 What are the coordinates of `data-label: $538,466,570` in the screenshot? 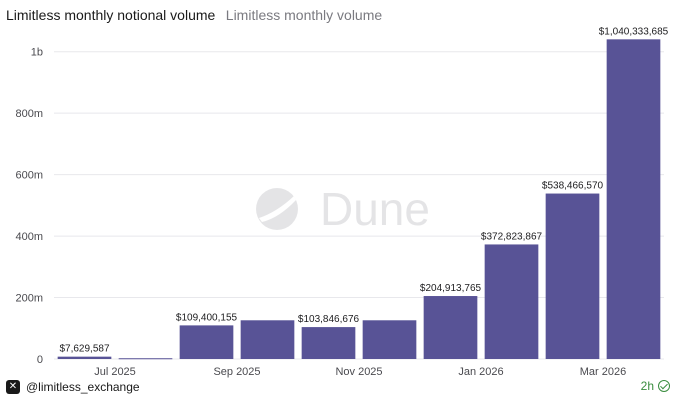 It's located at (573, 186).